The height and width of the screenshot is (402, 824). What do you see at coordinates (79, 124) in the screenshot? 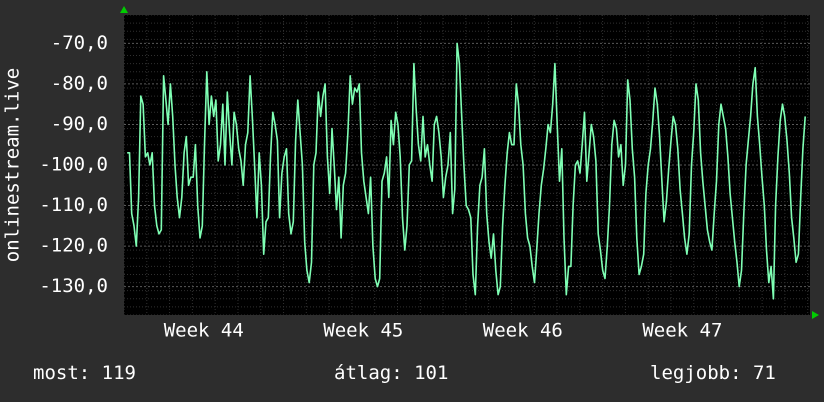
I see `y-tick-label: -90,0` at bounding box center [79, 124].